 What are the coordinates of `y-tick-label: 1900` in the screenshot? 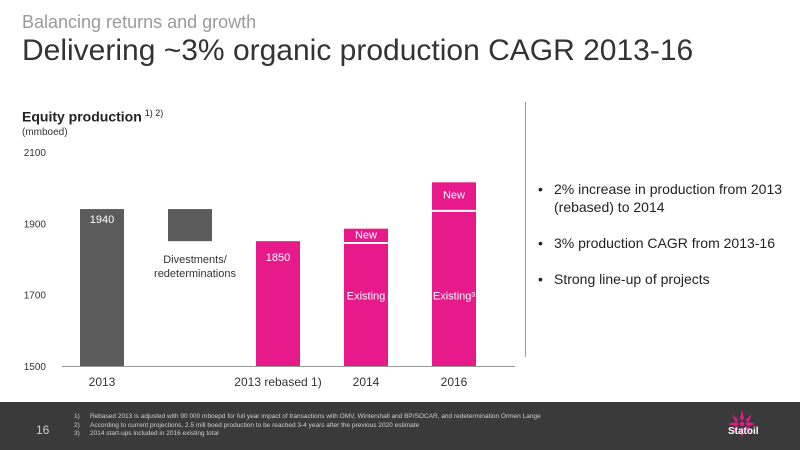 It's located at (35, 224).